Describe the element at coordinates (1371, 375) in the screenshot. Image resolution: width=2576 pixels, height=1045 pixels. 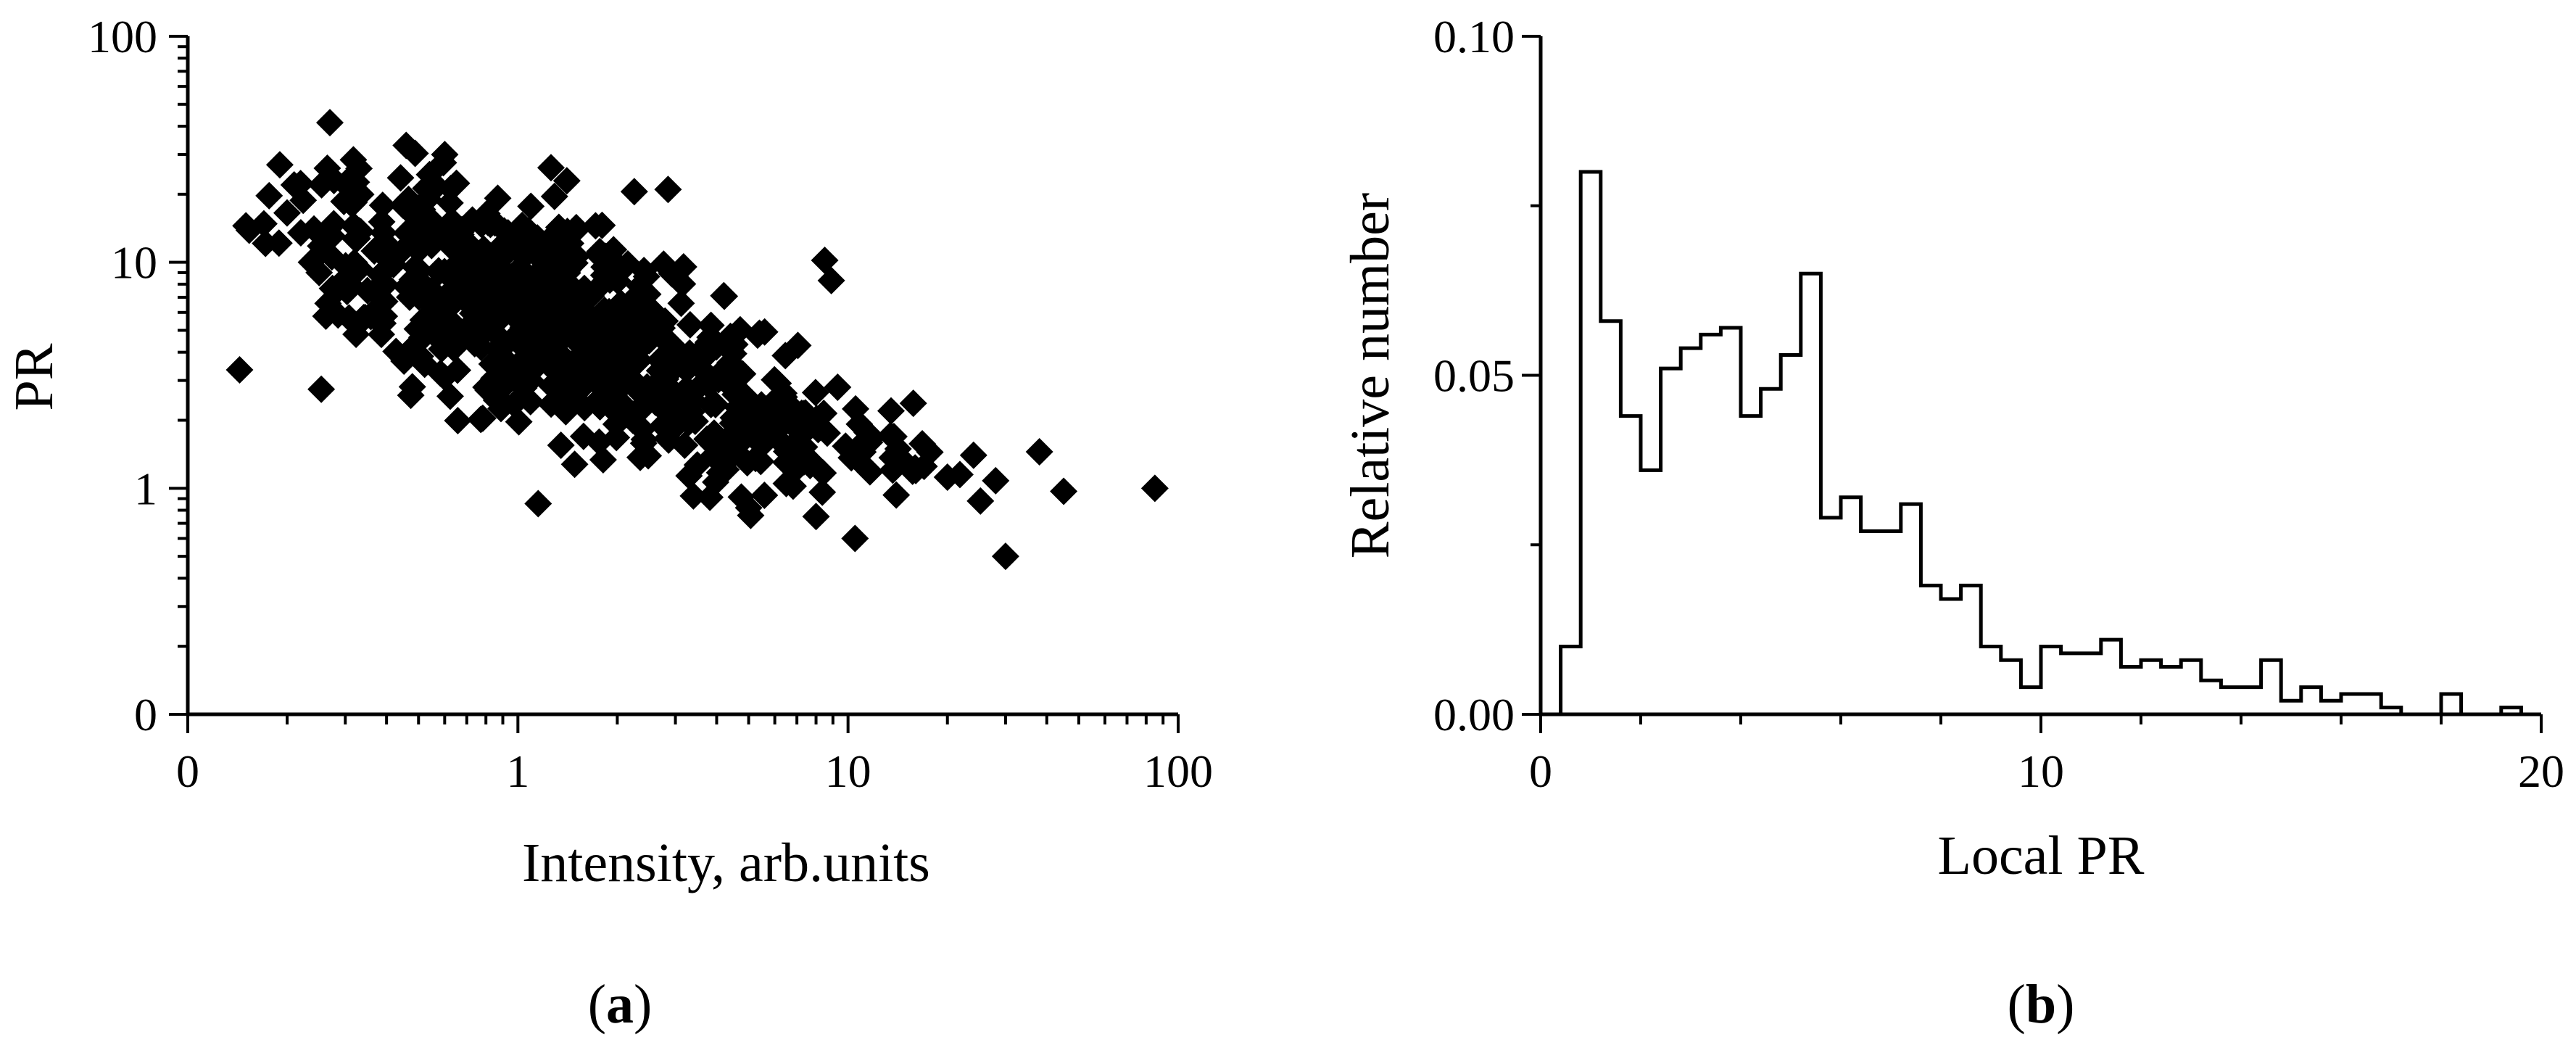
I see `b-y-axis-title: Relative number` at that location.